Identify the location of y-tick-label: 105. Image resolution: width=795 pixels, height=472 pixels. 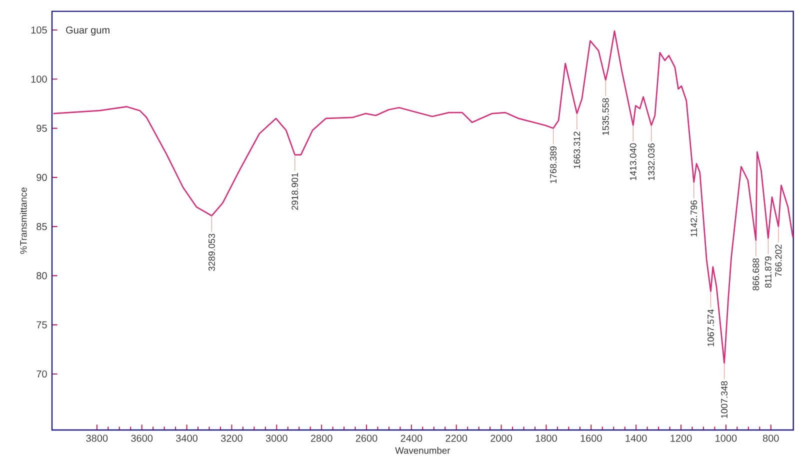
(39, 30).